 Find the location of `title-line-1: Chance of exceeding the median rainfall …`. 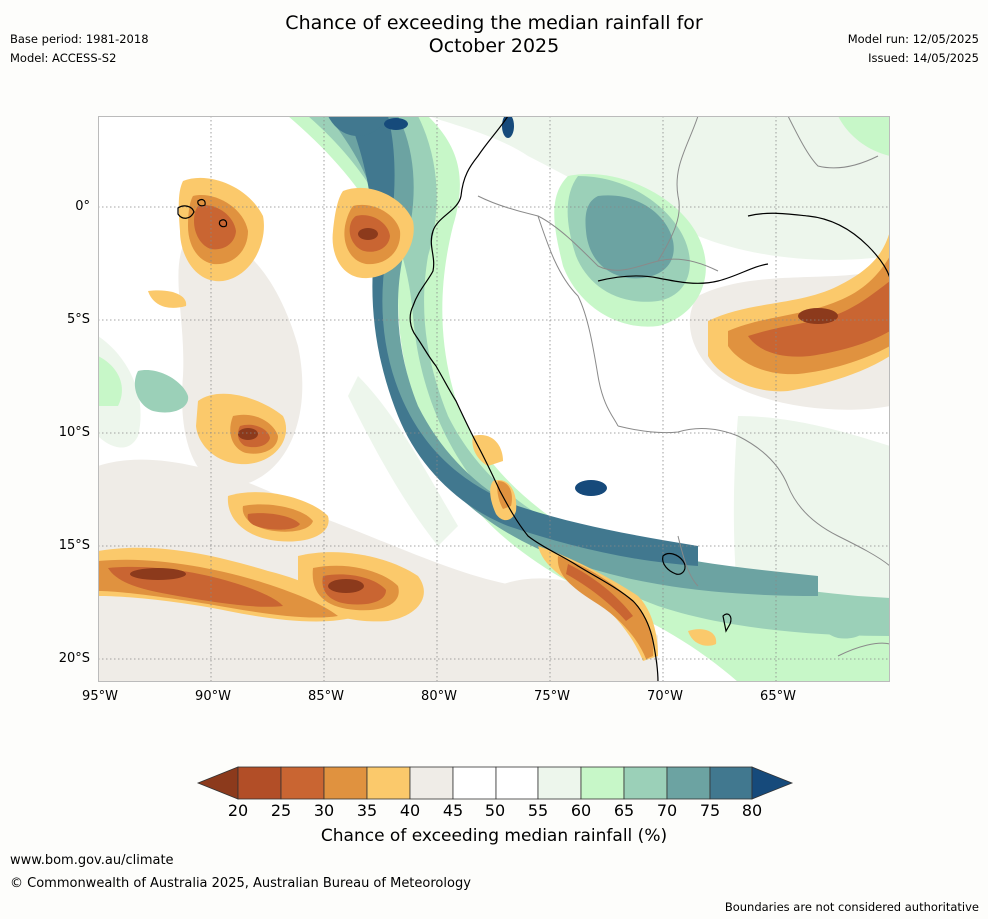

title-line-1: Chance of exceeding the median rainfall … is located at coordinates (494, 23).